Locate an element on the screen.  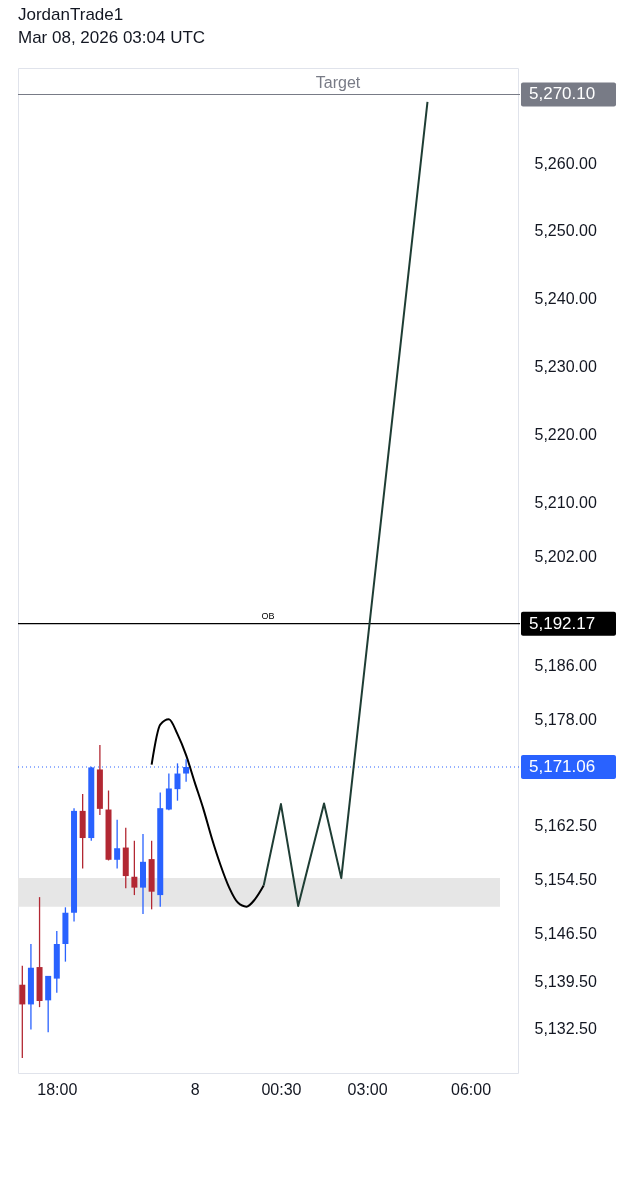
line-series is located at coordinates (207, 813).